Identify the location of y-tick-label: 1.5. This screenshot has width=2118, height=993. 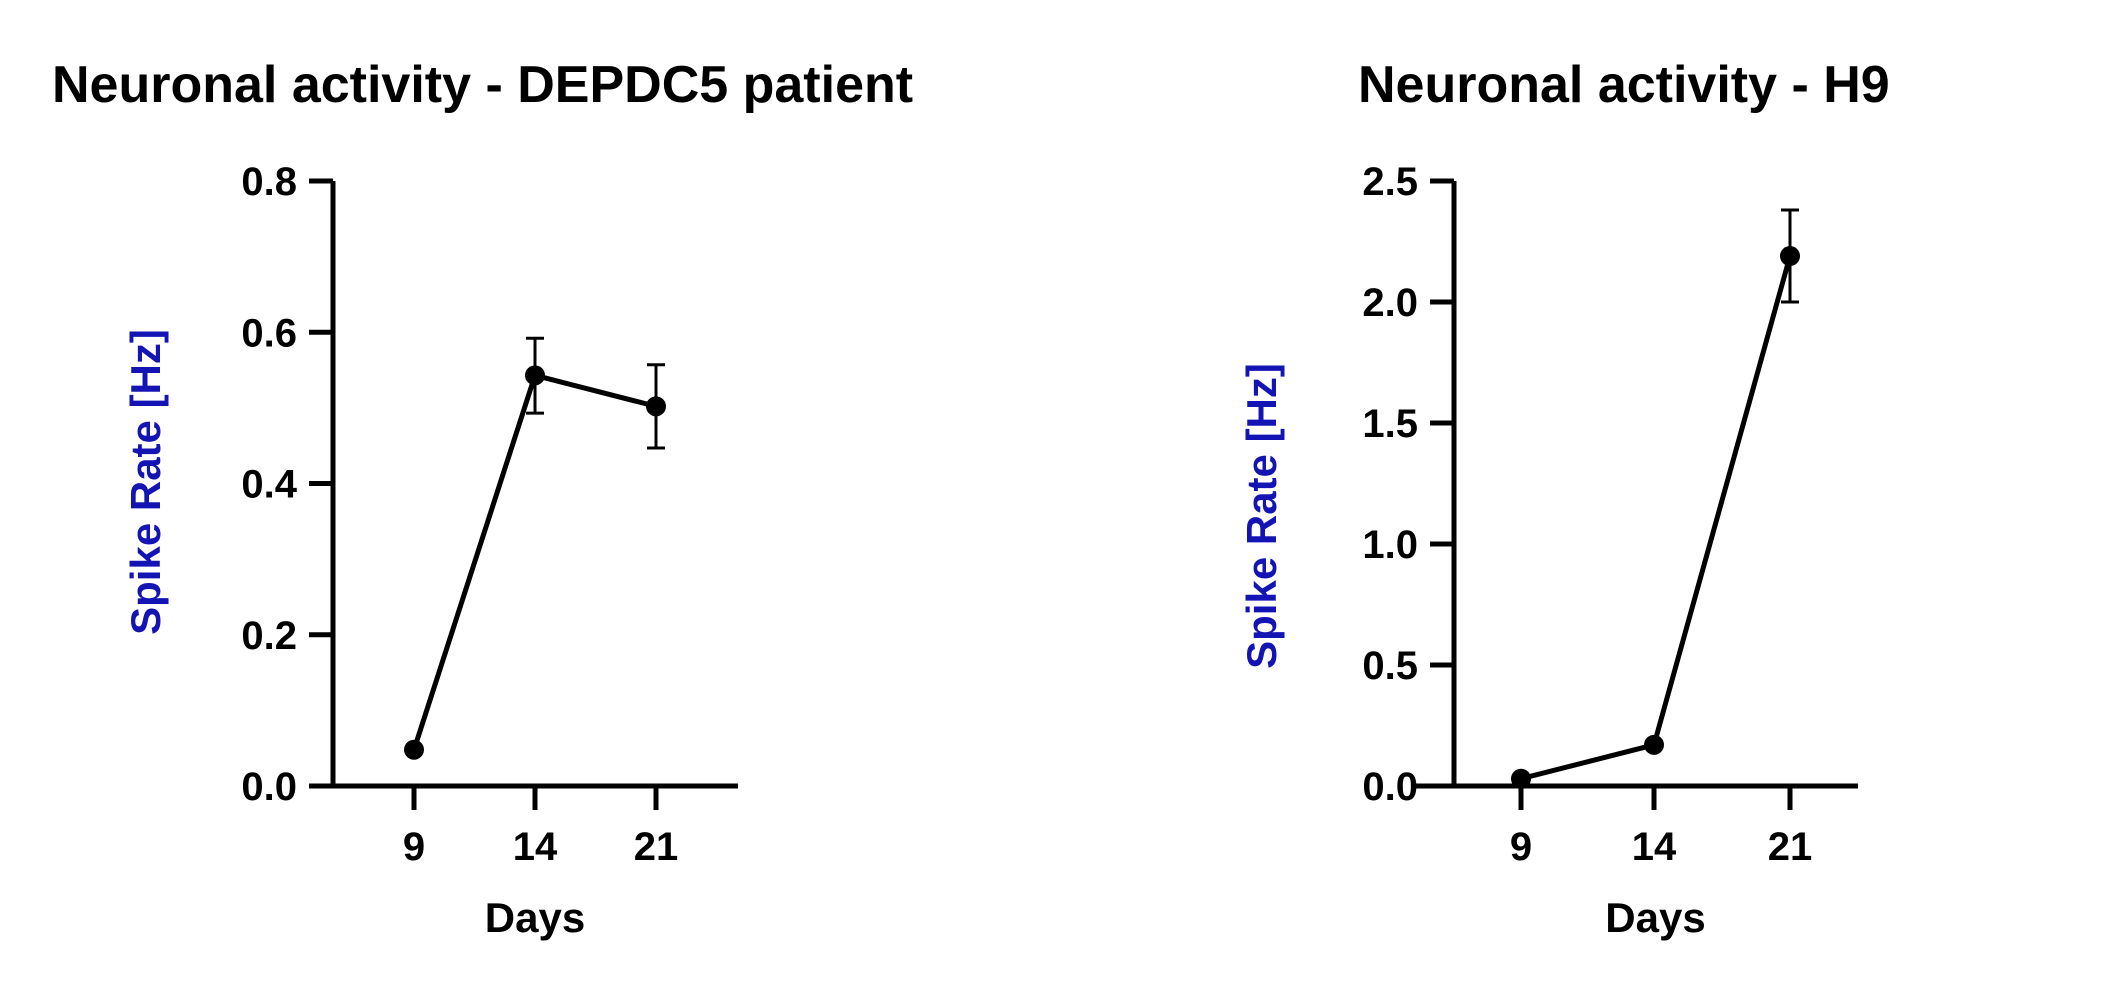
(1390, 424).